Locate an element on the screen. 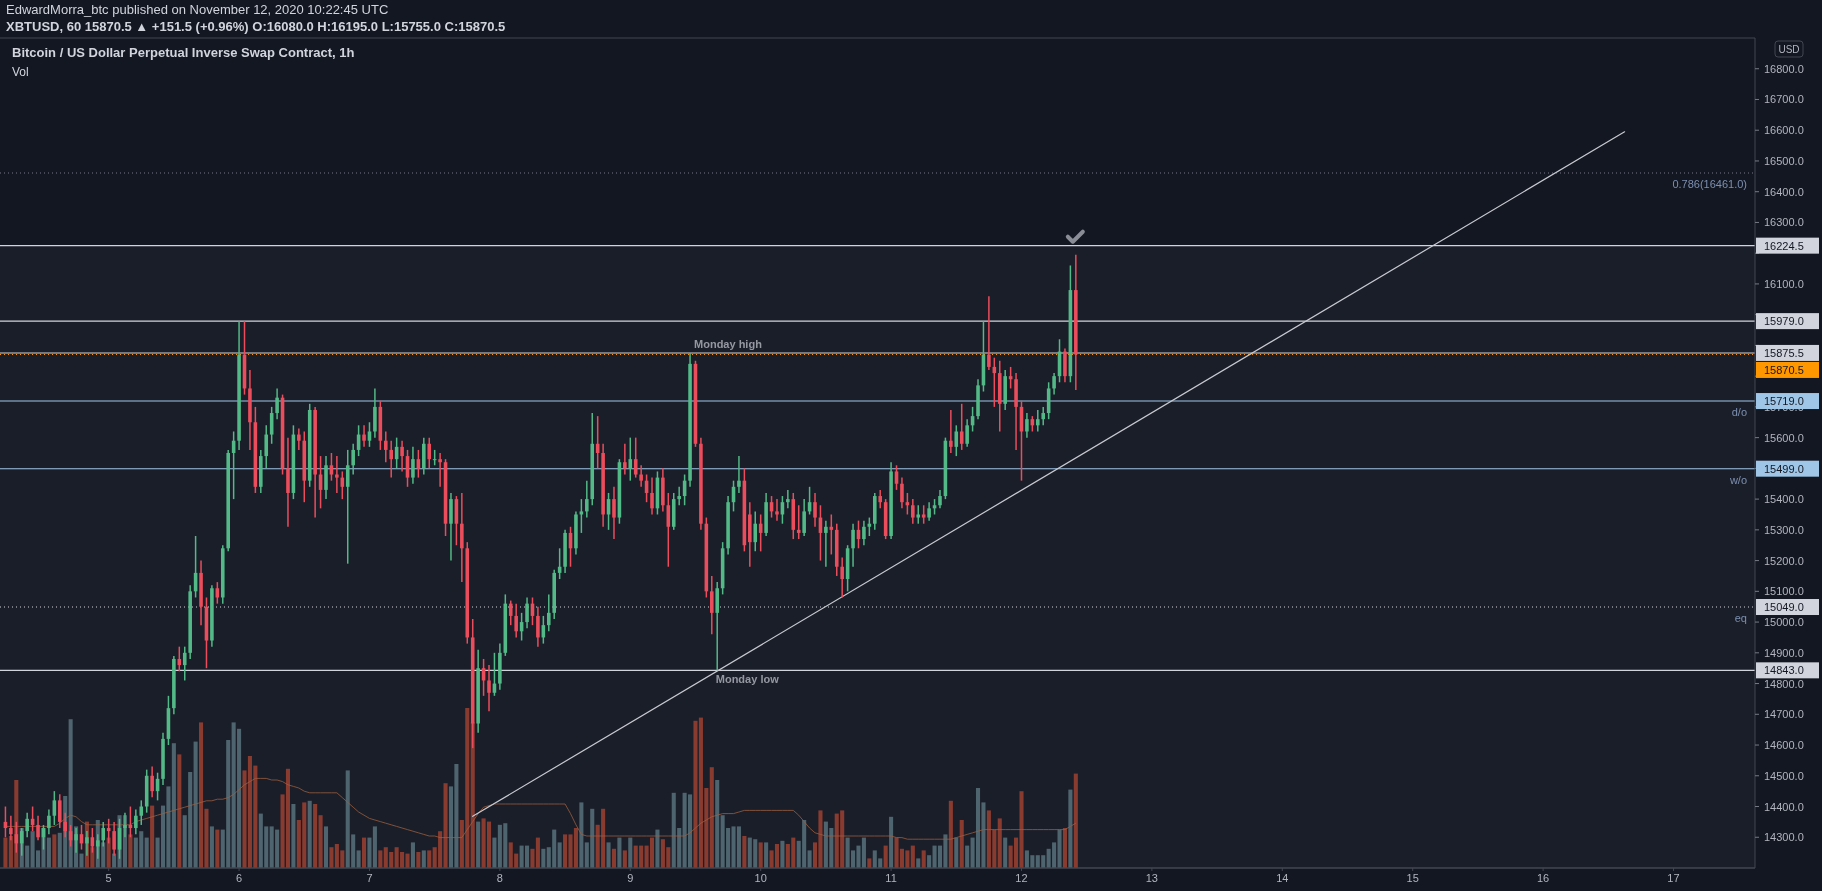 This screenshot has width=1822, height=891. x-tick-label: 6 is located at coordinates (239, 878).